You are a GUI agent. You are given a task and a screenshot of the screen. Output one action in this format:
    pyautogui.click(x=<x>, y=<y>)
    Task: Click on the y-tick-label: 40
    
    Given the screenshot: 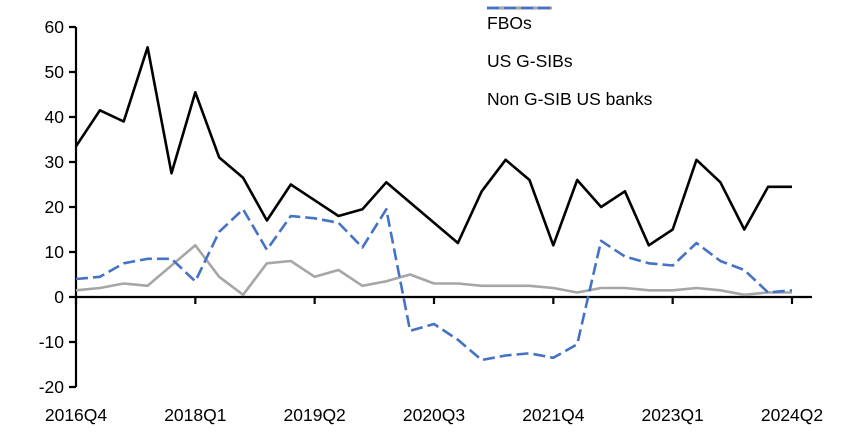 What is the action you would take?
    pyautogui.click(x=55, y=117)
    